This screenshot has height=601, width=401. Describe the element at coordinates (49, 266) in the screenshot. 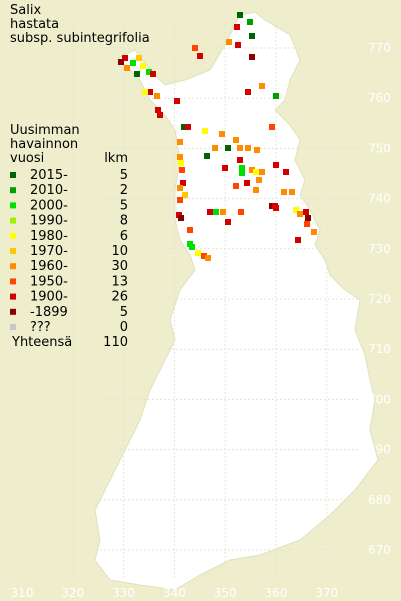

I see `legend-label: 1960-` at that location.